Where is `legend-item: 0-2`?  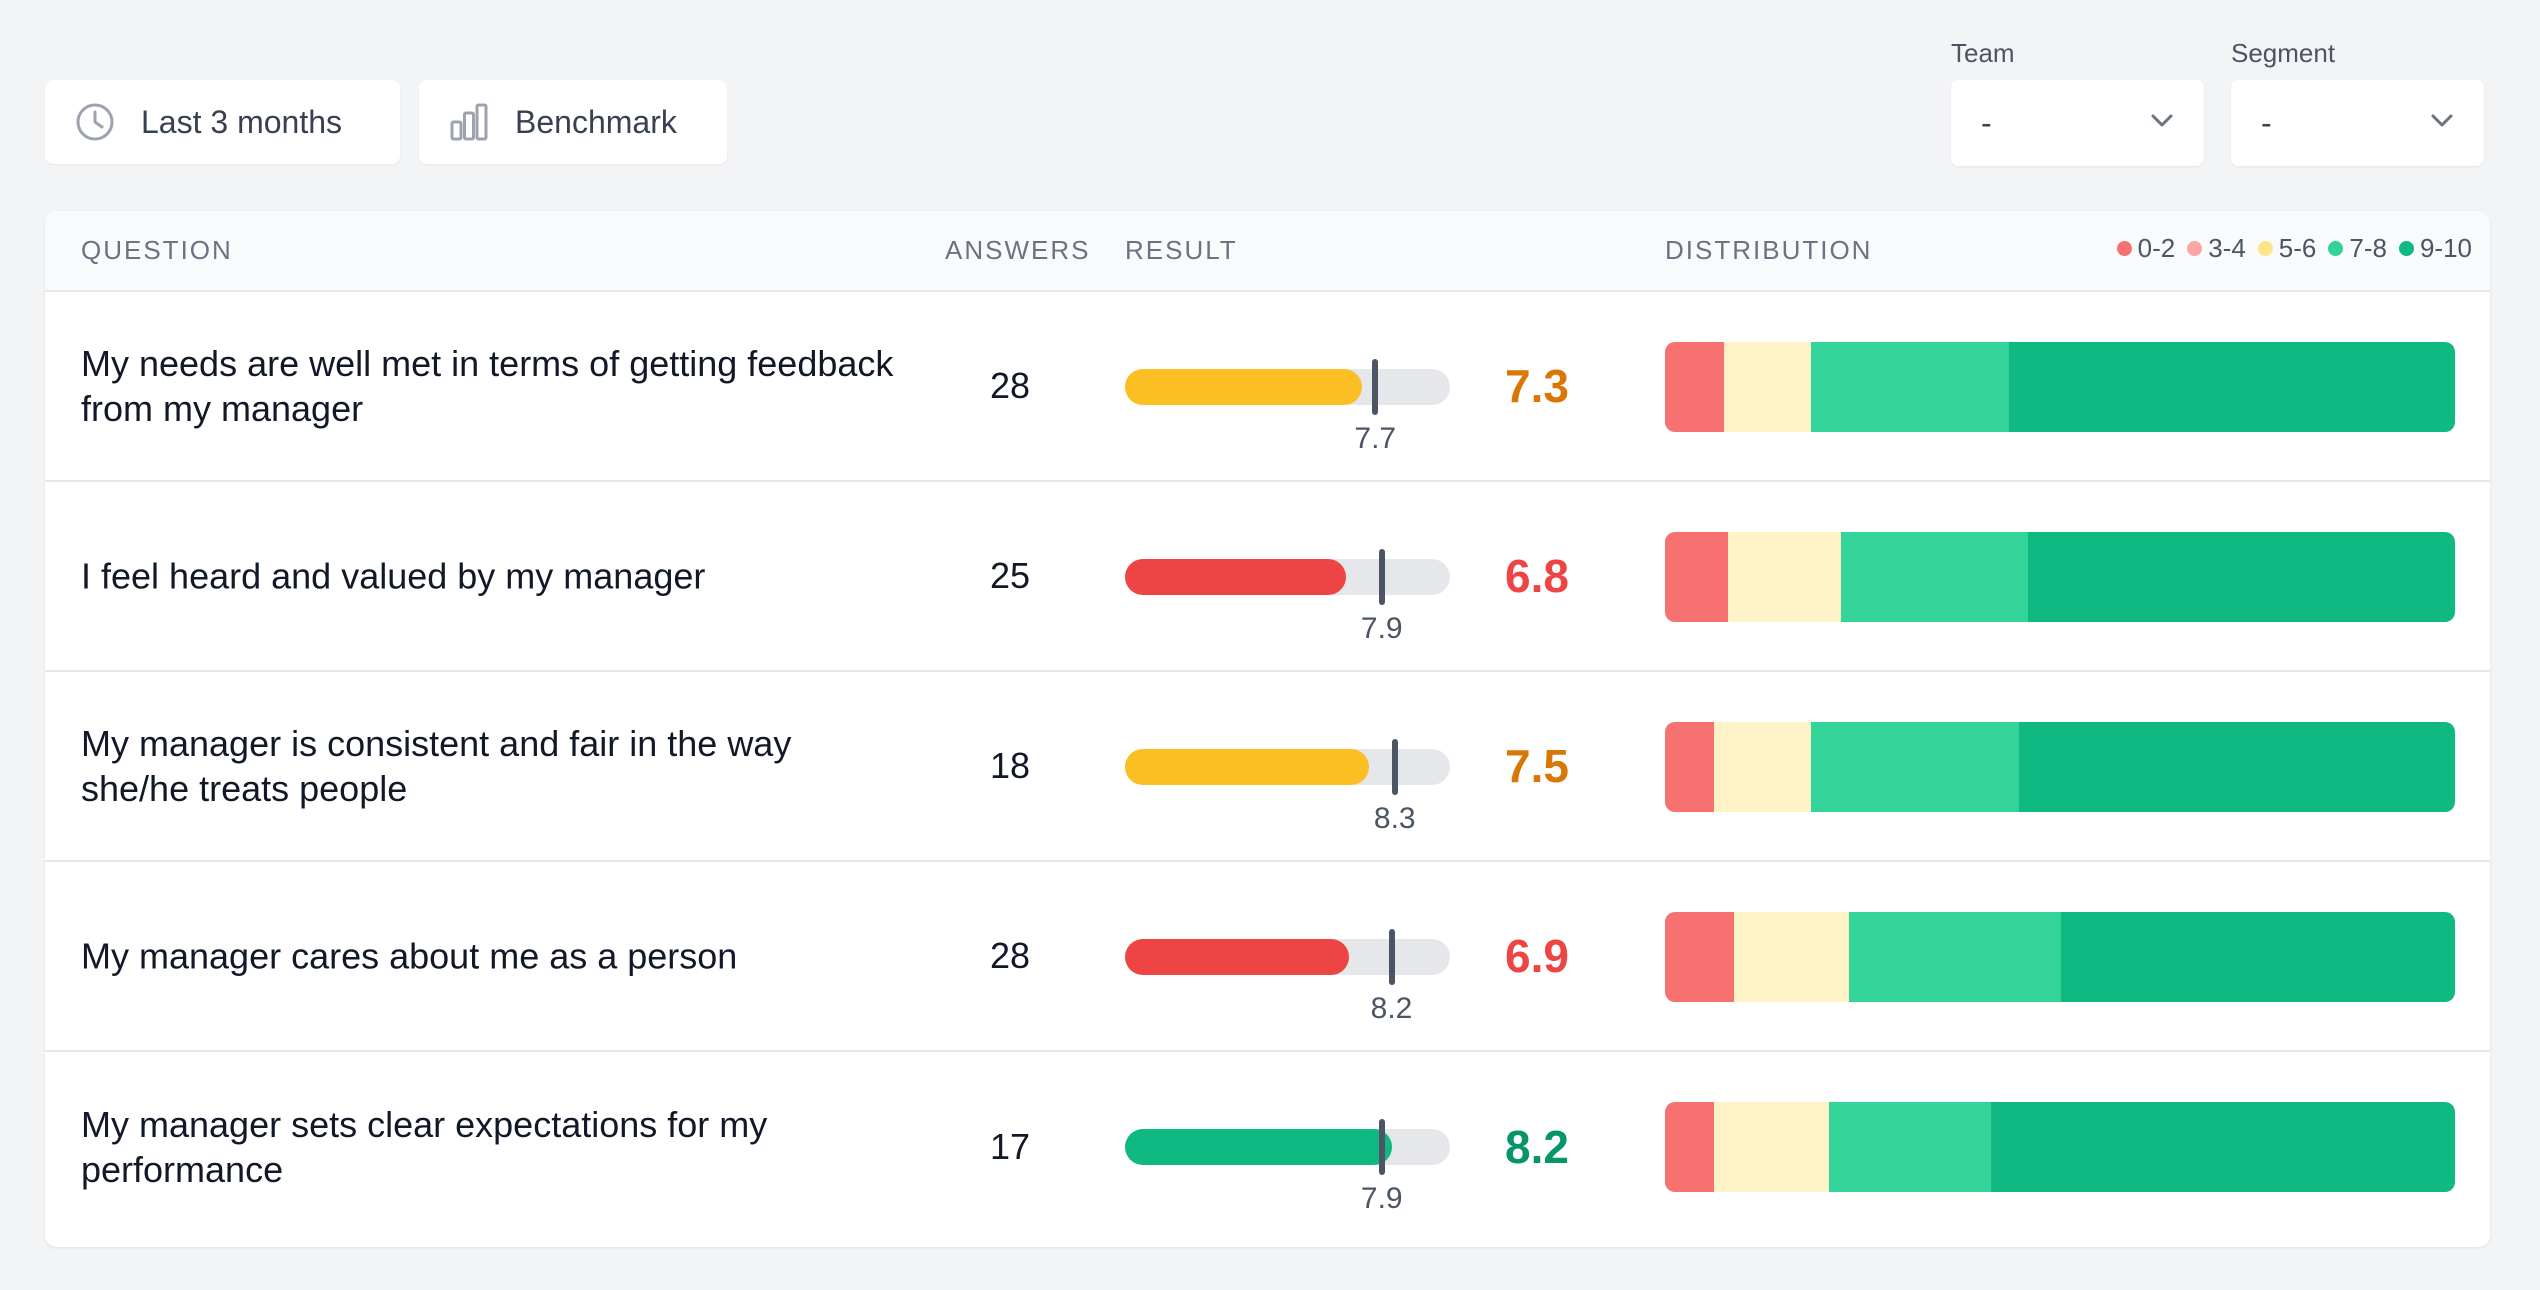 legend-item: 0-2 is located at coordinates (2146, 248).